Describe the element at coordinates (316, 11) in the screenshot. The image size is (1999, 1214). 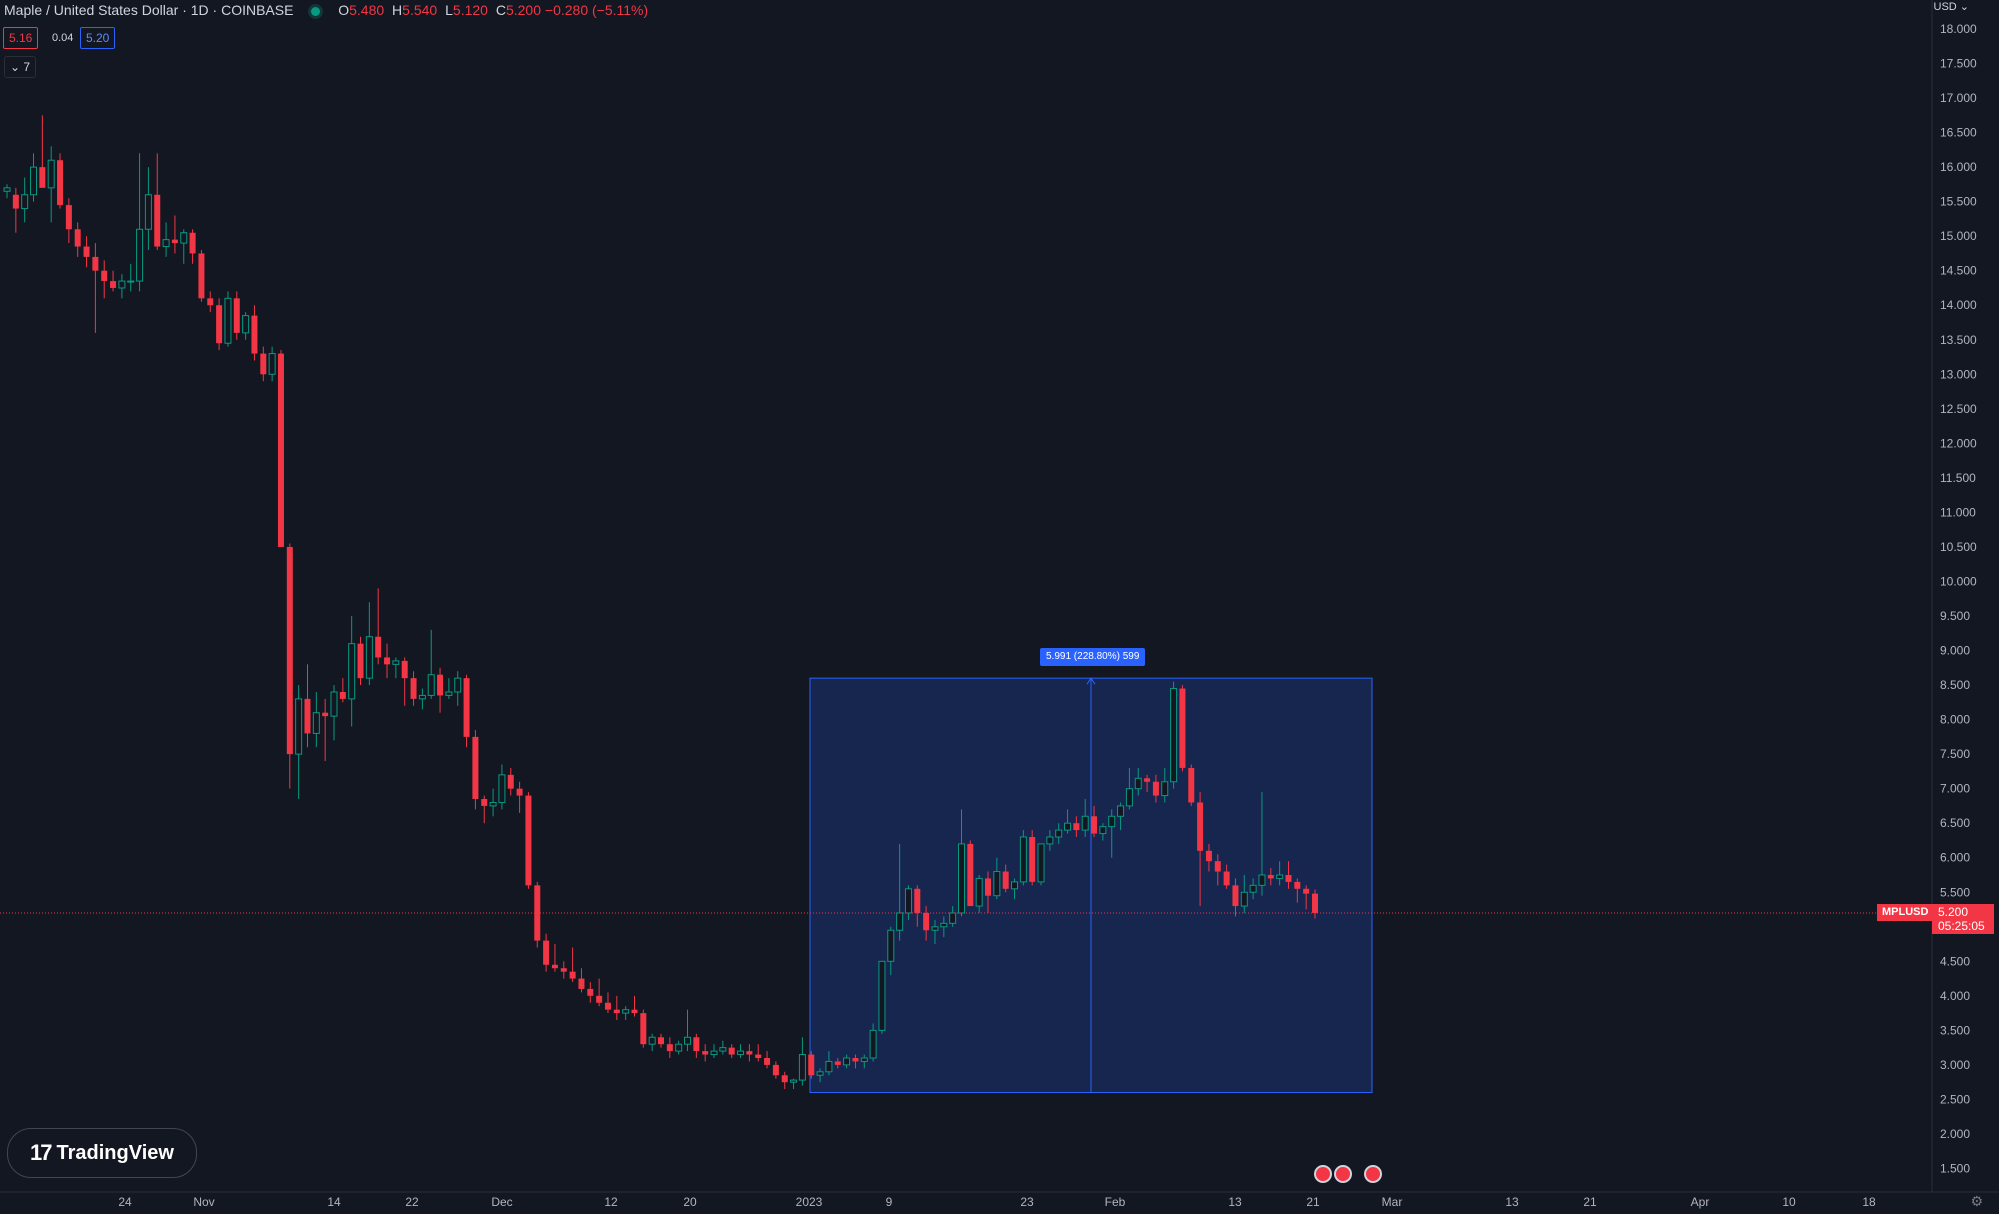
I see `market-status-icon` at that location.